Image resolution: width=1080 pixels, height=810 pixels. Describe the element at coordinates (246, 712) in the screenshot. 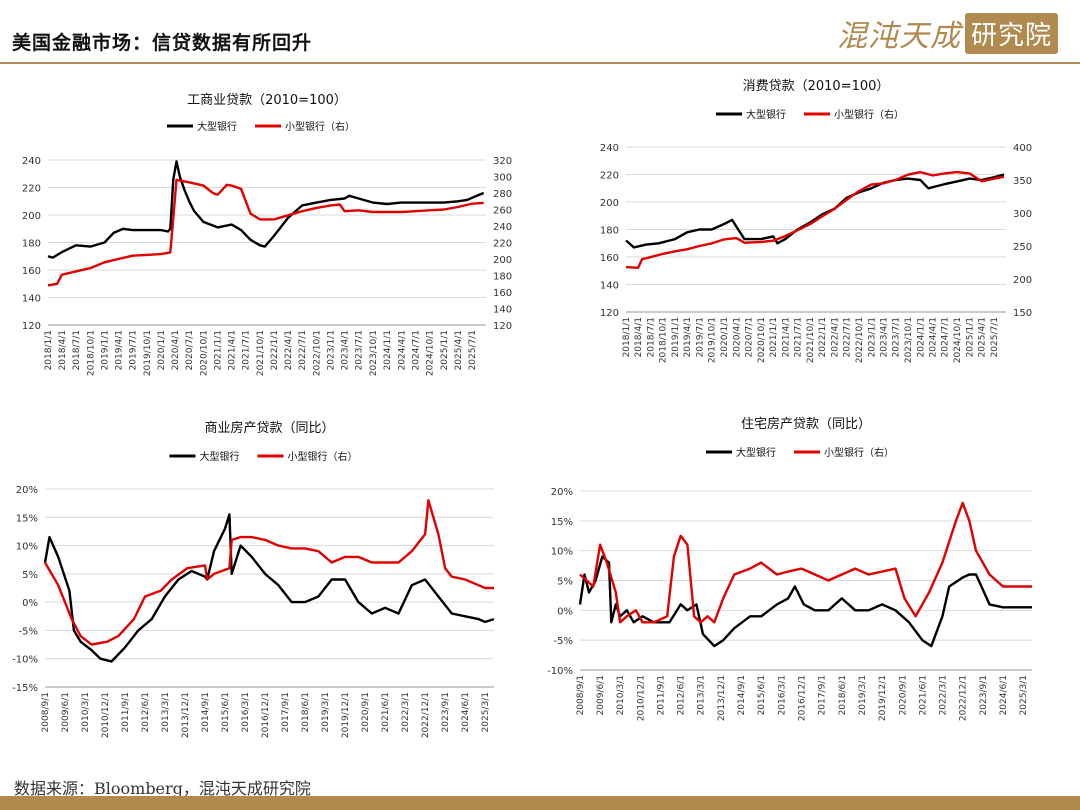

I see `x-tick: 2016/3/1` at that location.